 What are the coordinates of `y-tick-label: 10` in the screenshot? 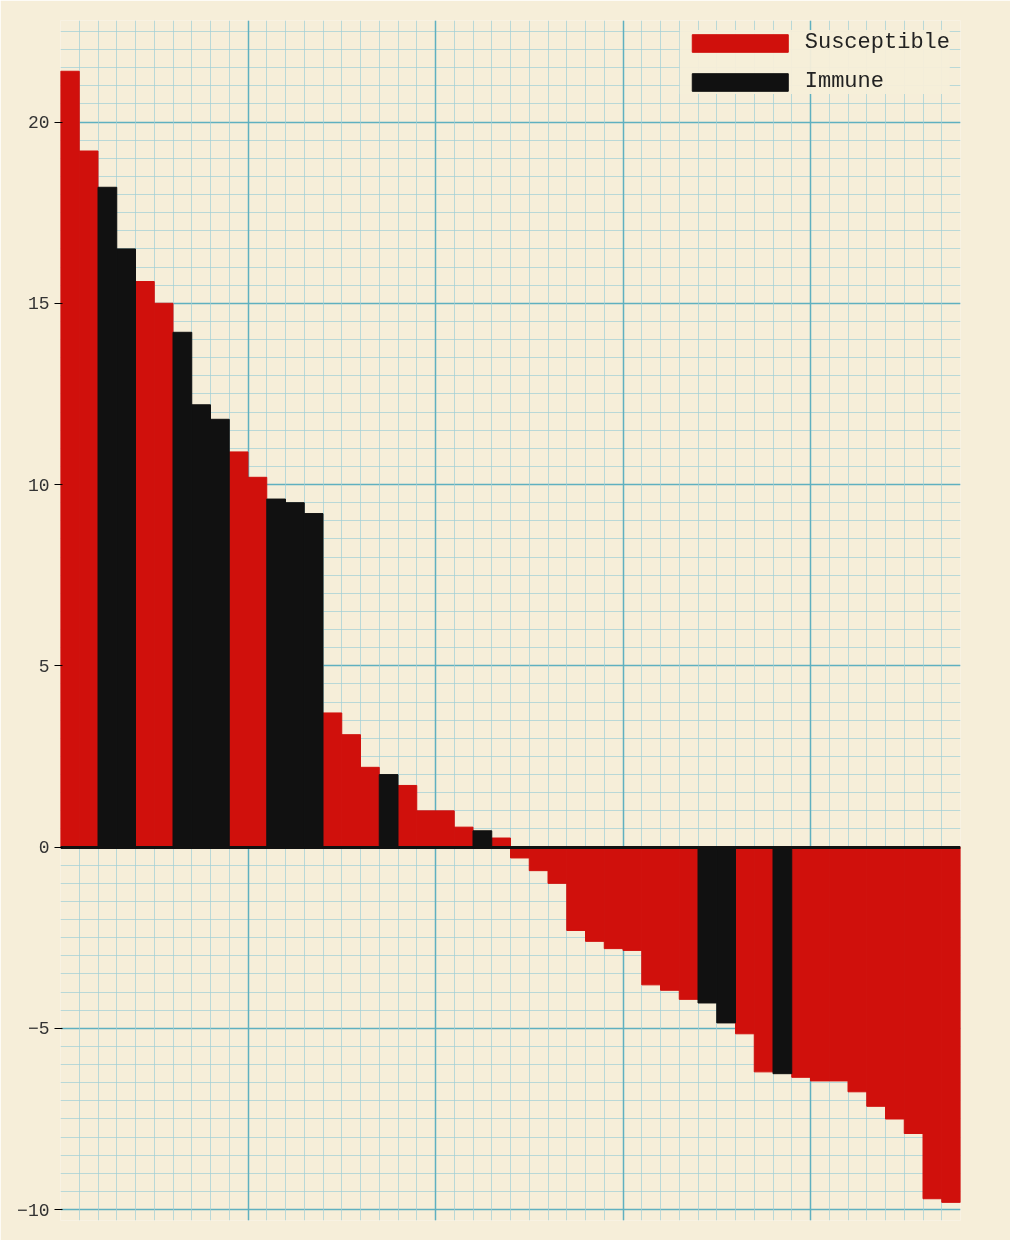 It's located at (38, 485).